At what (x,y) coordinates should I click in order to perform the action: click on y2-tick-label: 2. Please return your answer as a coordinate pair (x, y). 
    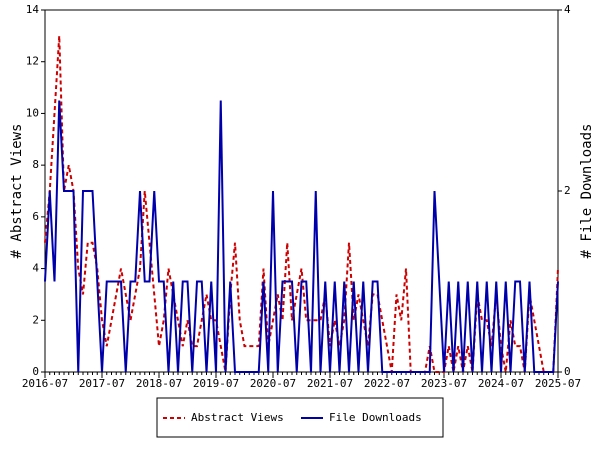
    Looking at the image, I should click on (567, 190).